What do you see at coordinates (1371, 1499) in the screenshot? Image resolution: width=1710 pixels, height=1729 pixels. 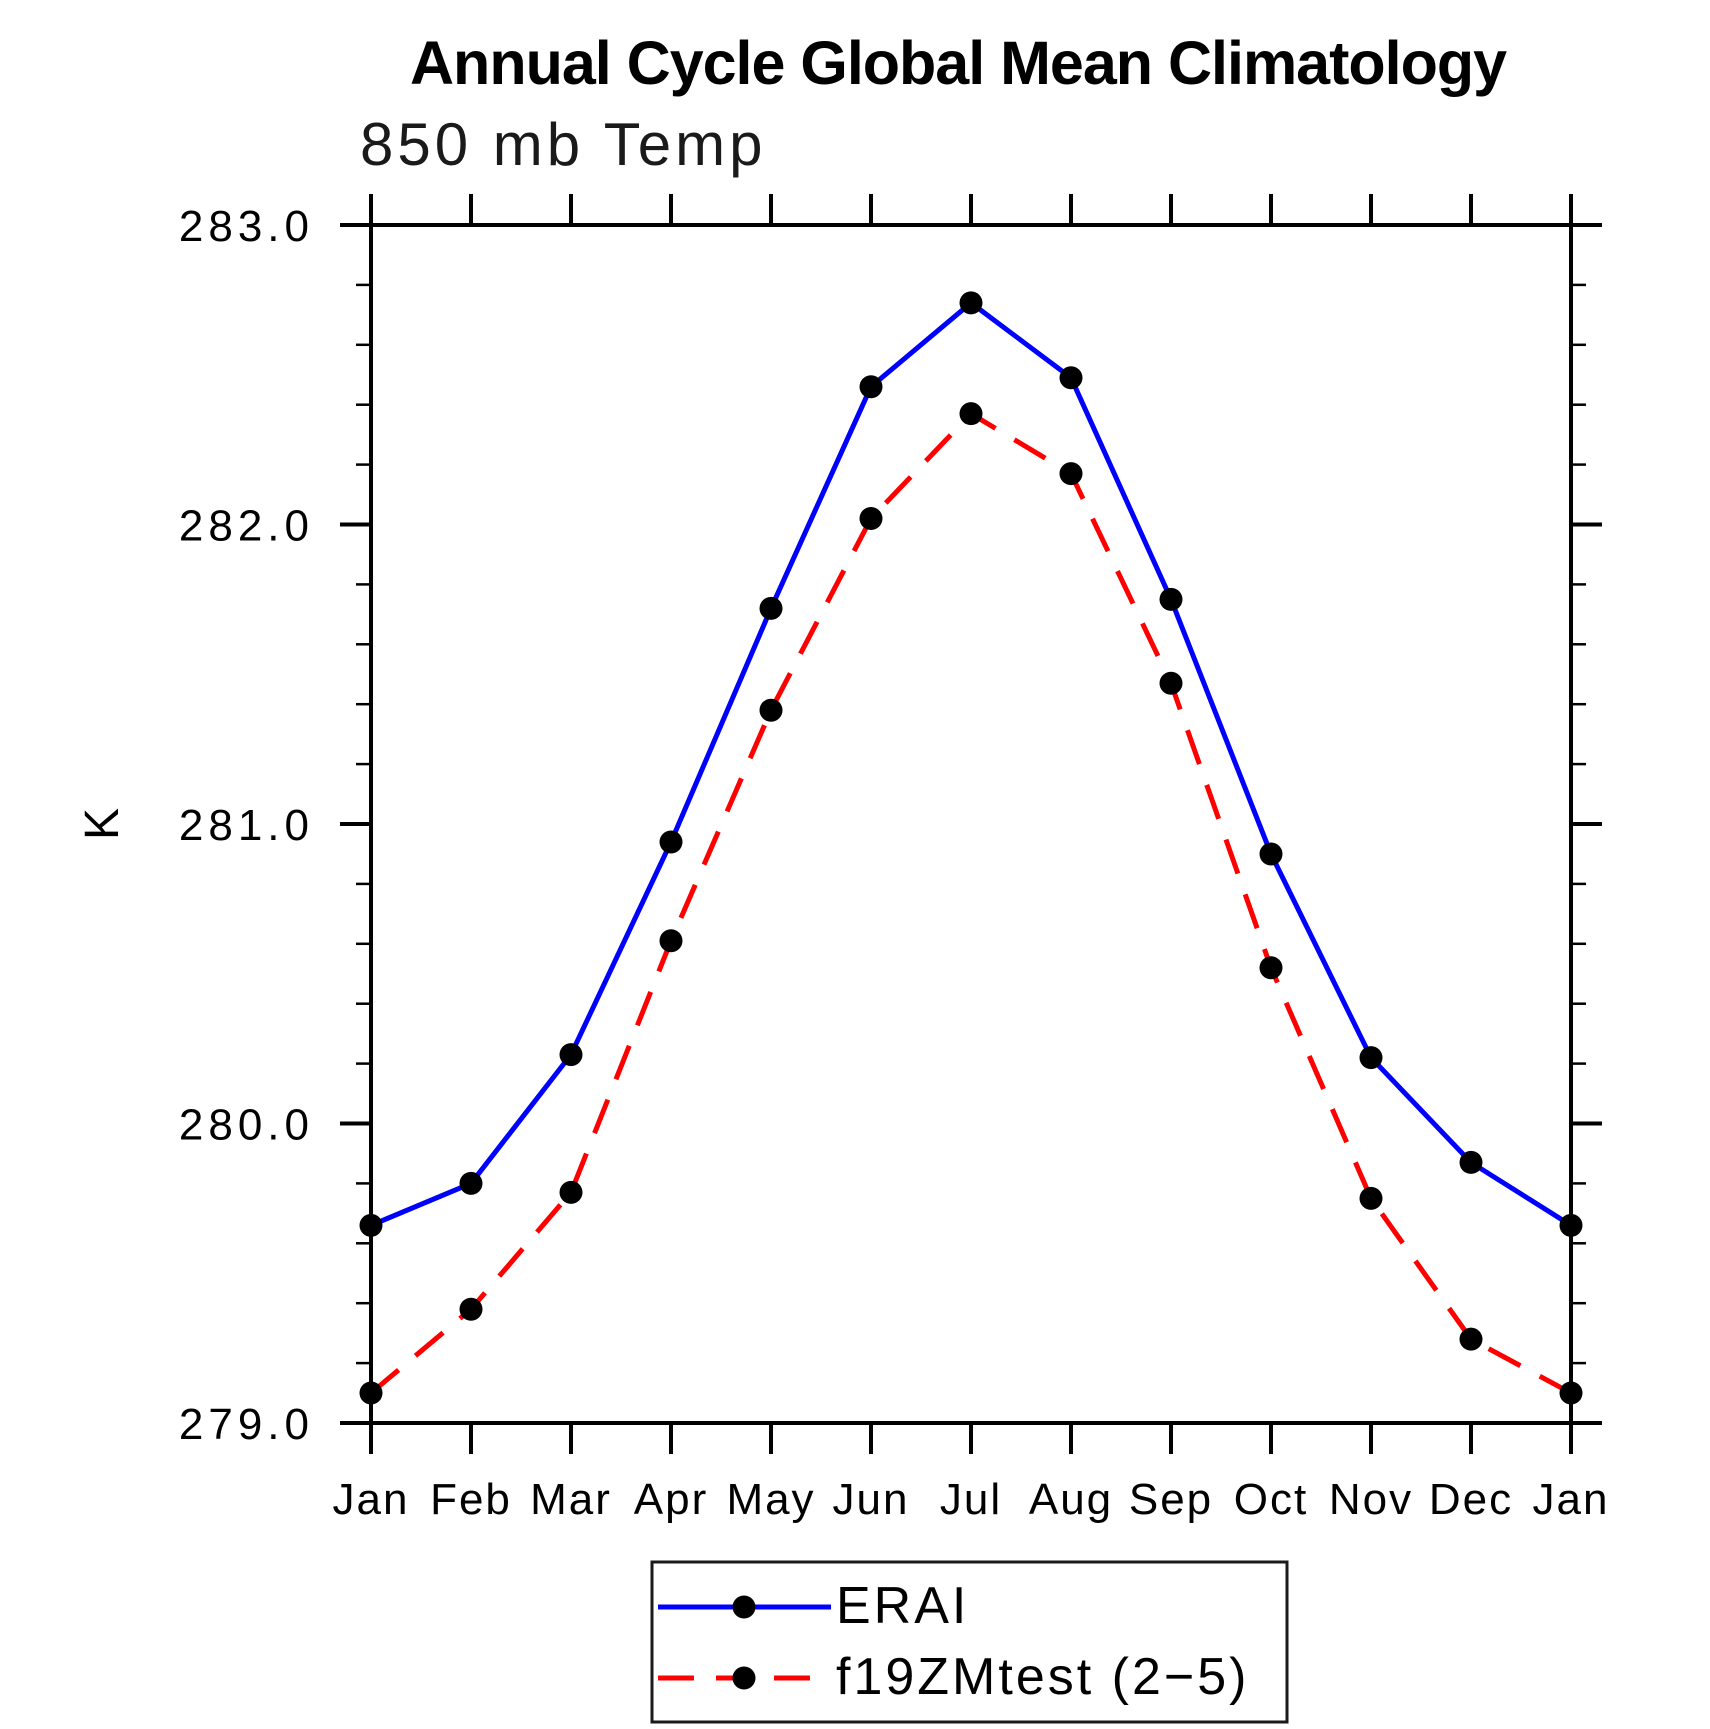 I see `x-tick-label: Nov` at bounding box center [1371, 1499].